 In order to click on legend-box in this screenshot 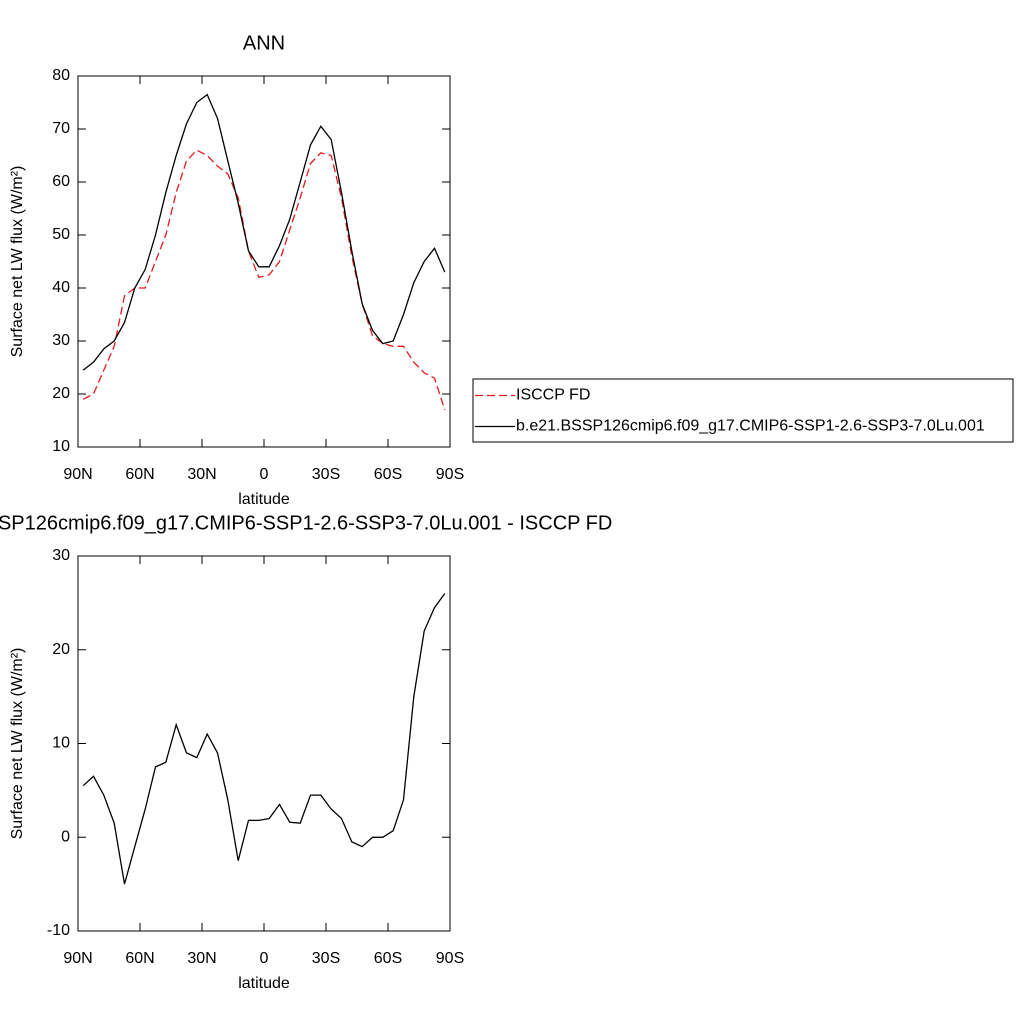, I will do `click(743, 410)`.